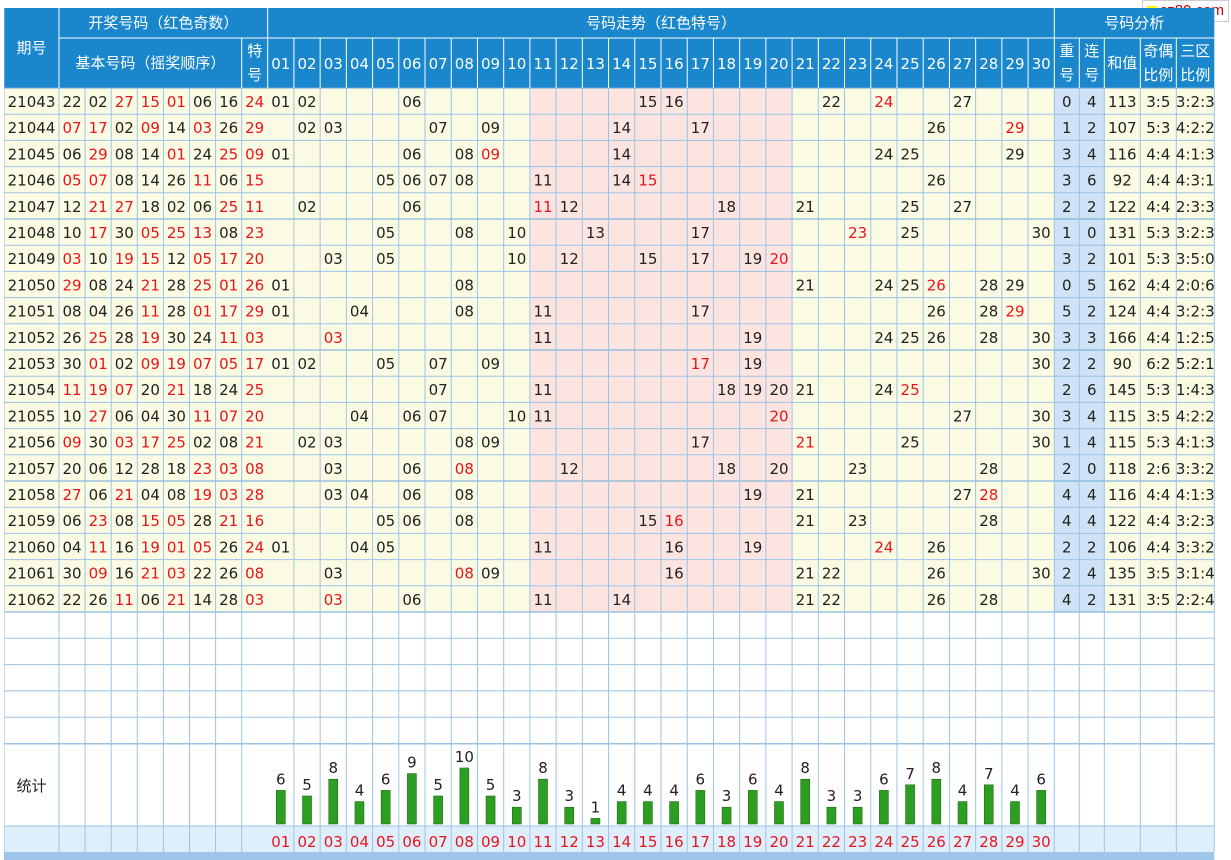  Describe the element at coordinates (1122, 102) in the screenshot. I see `analysis-cell: 113` at that location.